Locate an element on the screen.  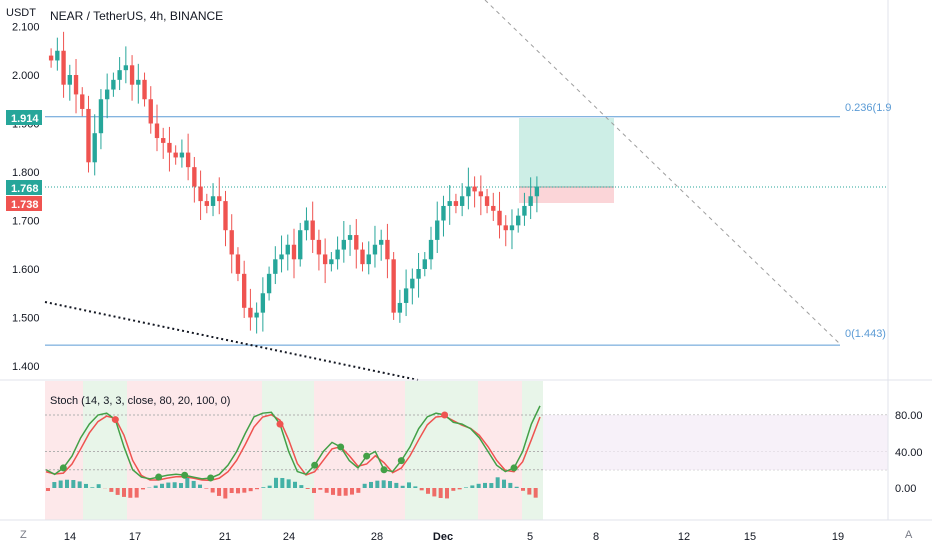
time-tick-label: 19 is located at coordinates (838, 537).